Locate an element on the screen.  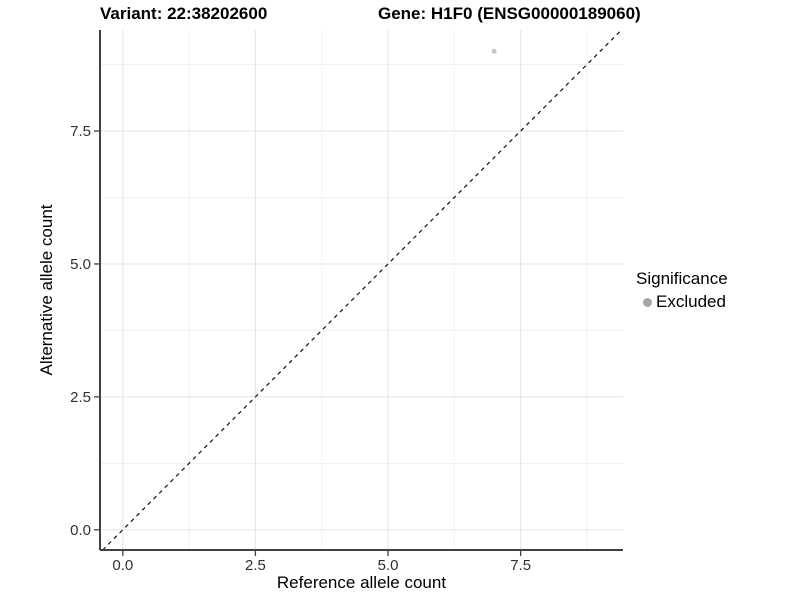
legend-item-label: Excluded is located at coordinates (691, 301).